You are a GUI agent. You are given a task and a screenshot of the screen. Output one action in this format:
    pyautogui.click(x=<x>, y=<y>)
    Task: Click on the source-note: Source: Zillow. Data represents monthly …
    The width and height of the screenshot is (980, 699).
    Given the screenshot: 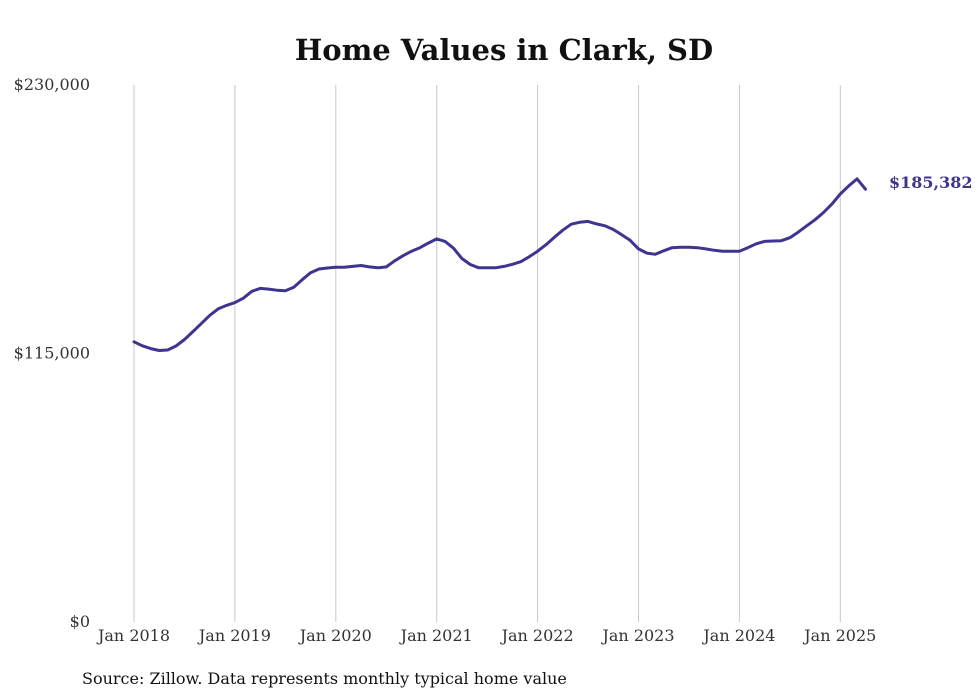 What is the action you would take?
    pyautogui.click(x=324, y=678)
    